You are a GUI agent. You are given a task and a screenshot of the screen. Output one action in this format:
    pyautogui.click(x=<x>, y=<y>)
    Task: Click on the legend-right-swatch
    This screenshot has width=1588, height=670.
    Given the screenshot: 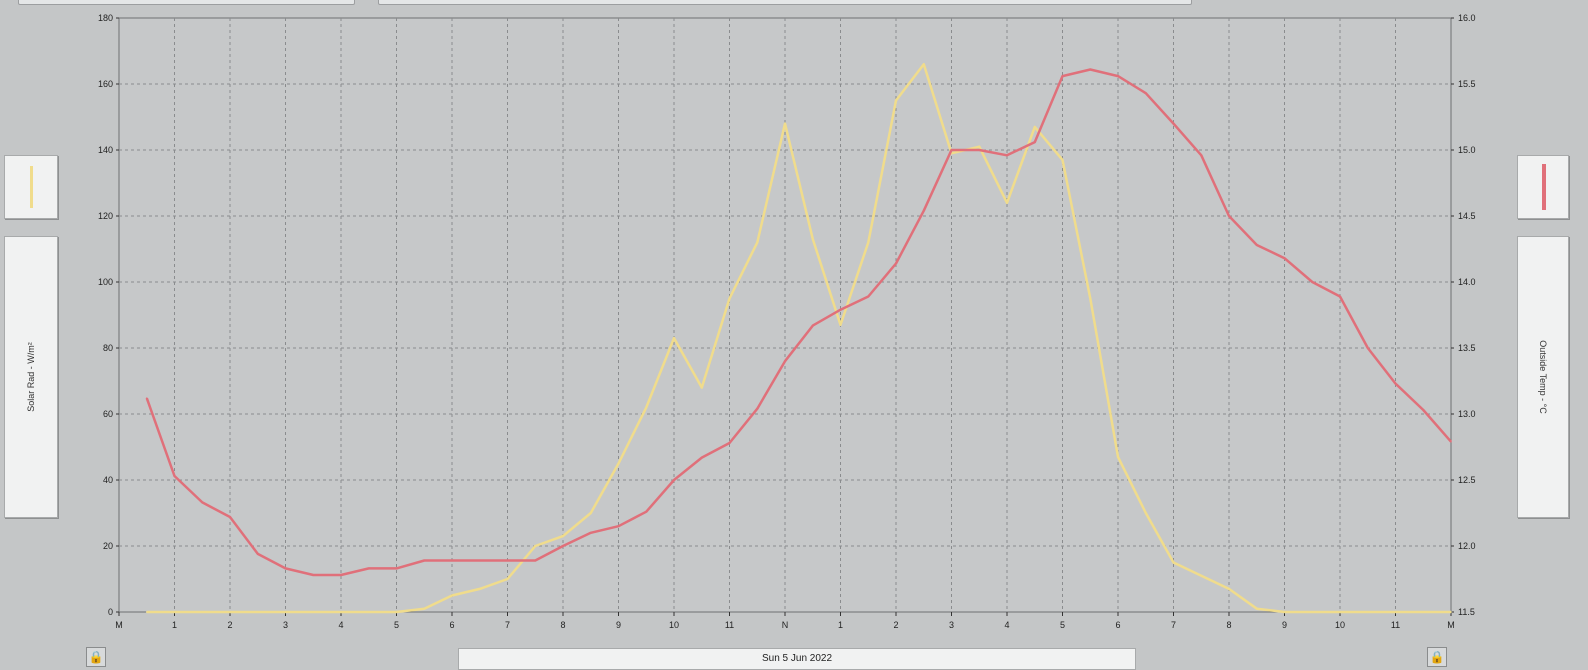 What is the action you would take?
    pyautogui.click(x=1544, y=187)
    